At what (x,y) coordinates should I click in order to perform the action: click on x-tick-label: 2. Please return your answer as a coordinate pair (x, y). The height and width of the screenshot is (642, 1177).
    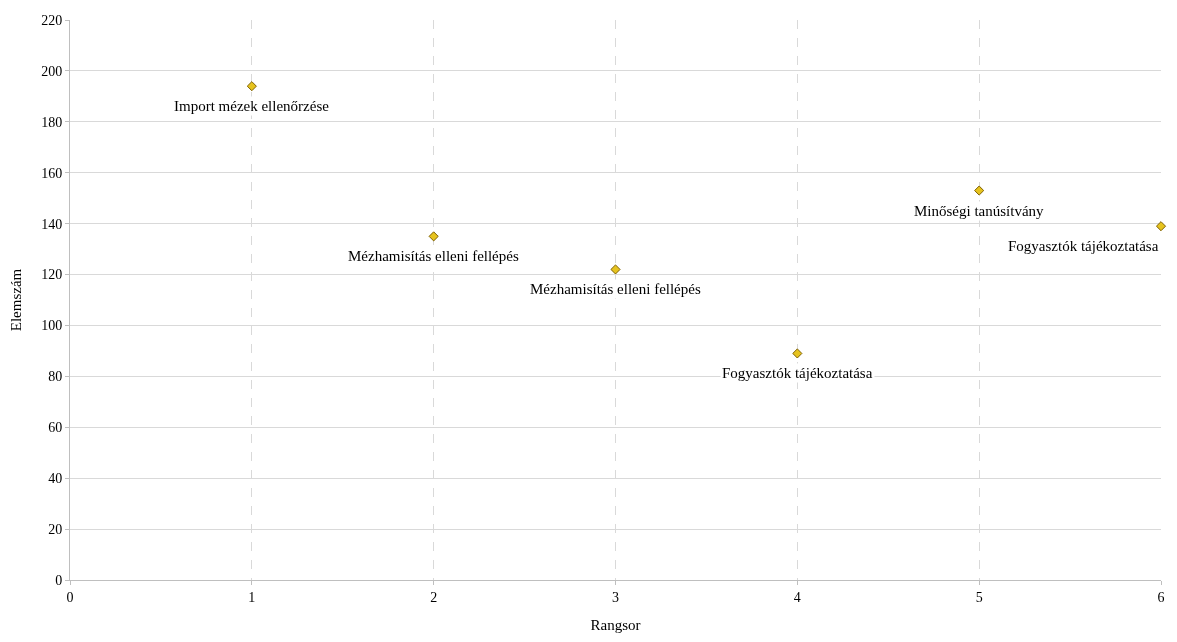
    Looking at the image, I should click on (434, 597).